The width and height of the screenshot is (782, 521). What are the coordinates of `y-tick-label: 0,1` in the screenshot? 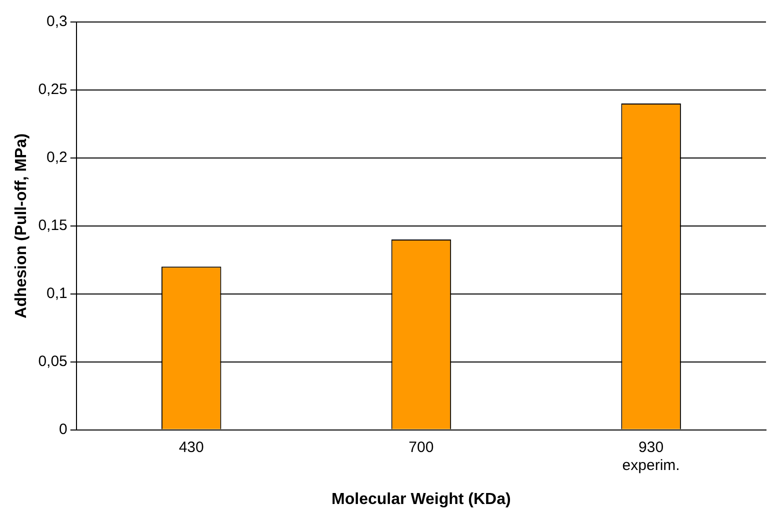 It's located at (57, 293).